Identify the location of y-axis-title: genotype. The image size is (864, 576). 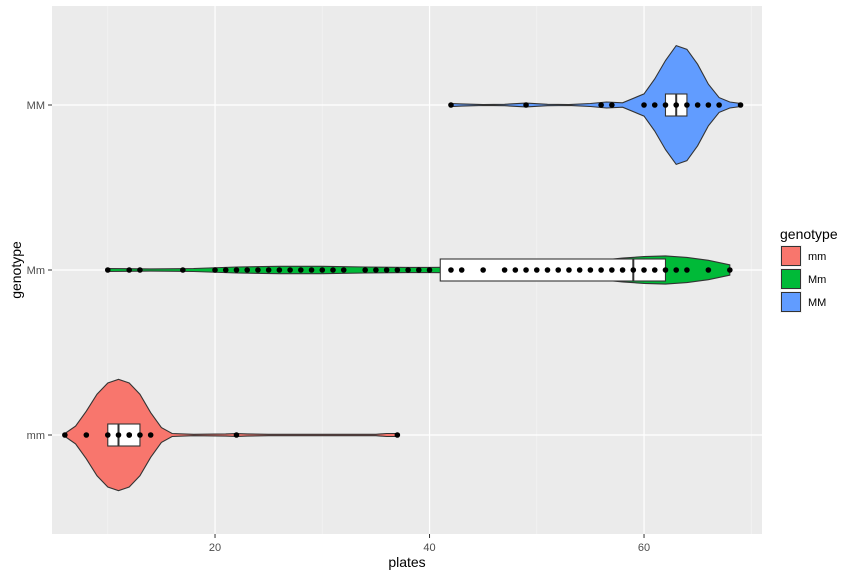
(16, 270).